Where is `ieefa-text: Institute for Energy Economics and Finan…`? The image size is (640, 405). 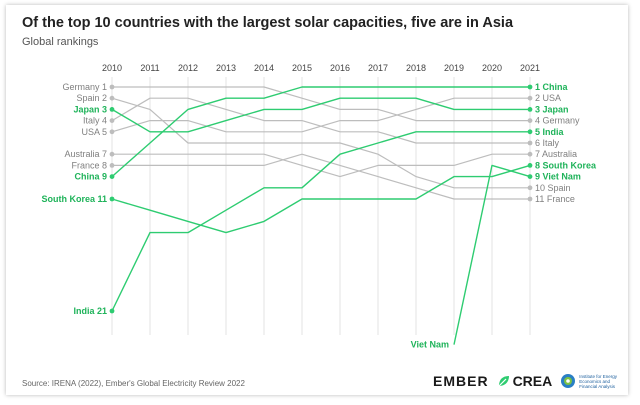 ieefa-text: Institute for Energy Economics and Finan… is located at coordinates (598, 381).